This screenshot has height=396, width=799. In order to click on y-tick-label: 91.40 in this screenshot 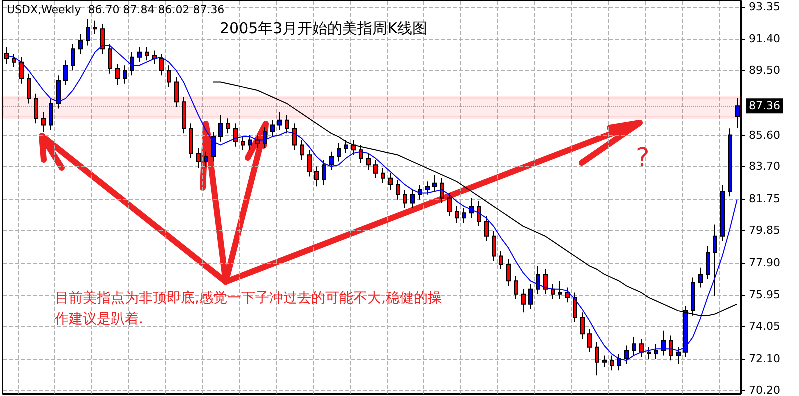, I will do `click(764, 39)`.